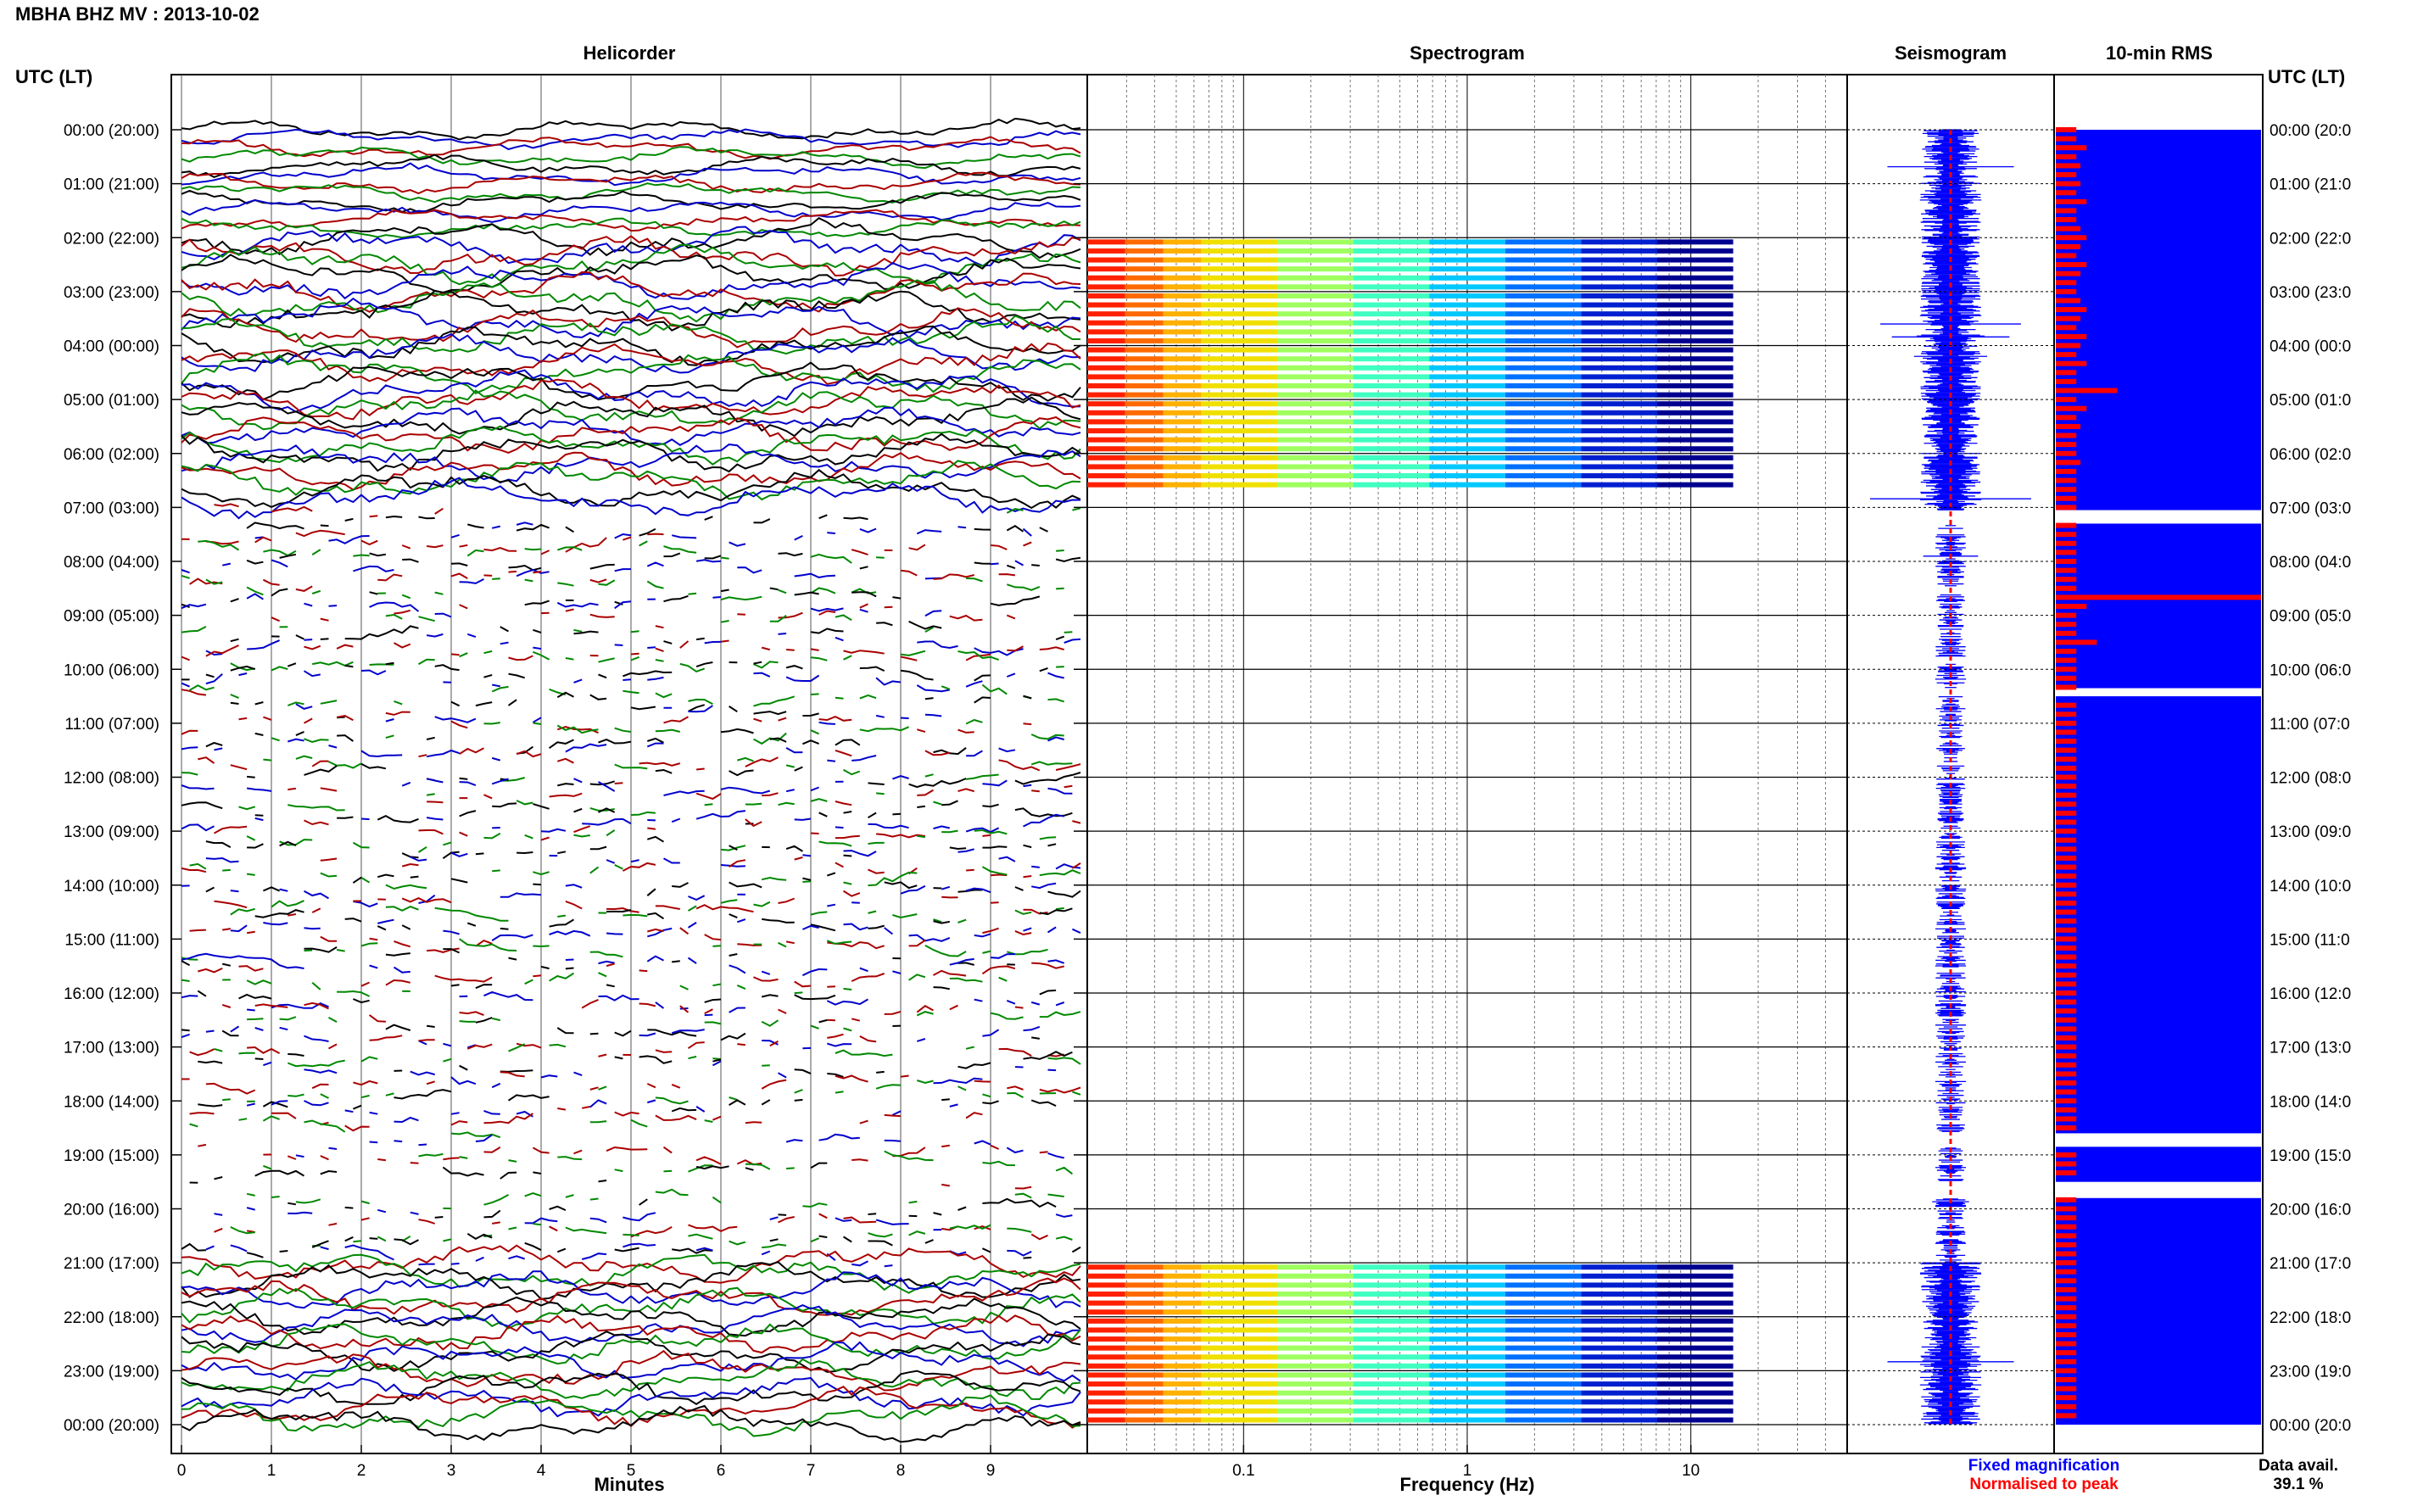 The height and width of the screenshot is (1512, 2412). I want to click on hour-label-left: 22:00 (18:00), so click(112, 1318).